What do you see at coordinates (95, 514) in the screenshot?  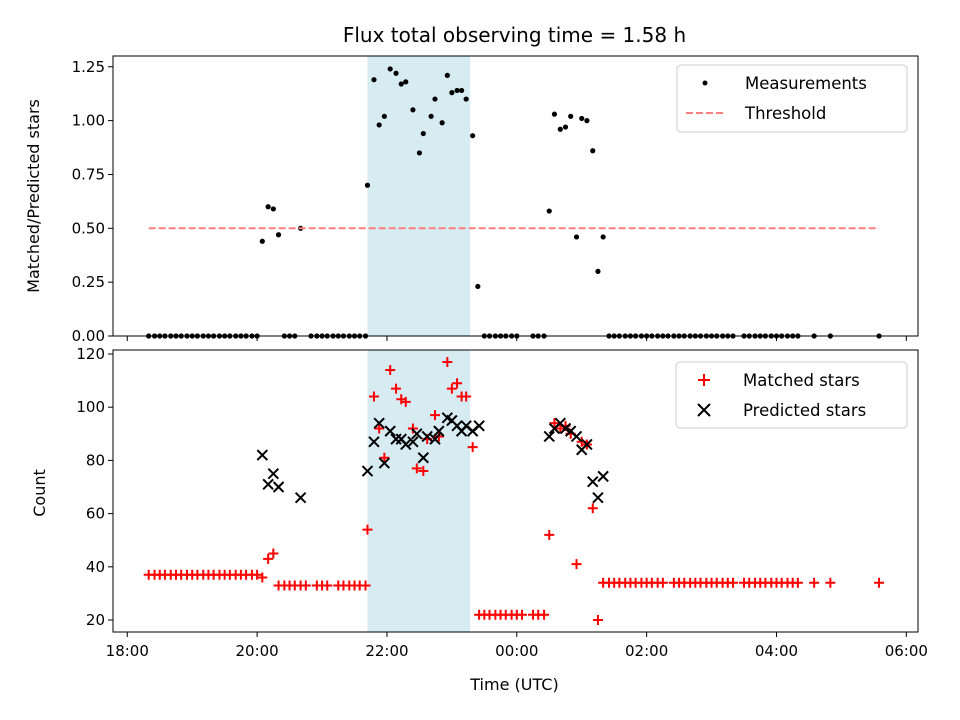 I see `y-tick-label: 60` at bounding box center [95, 514].